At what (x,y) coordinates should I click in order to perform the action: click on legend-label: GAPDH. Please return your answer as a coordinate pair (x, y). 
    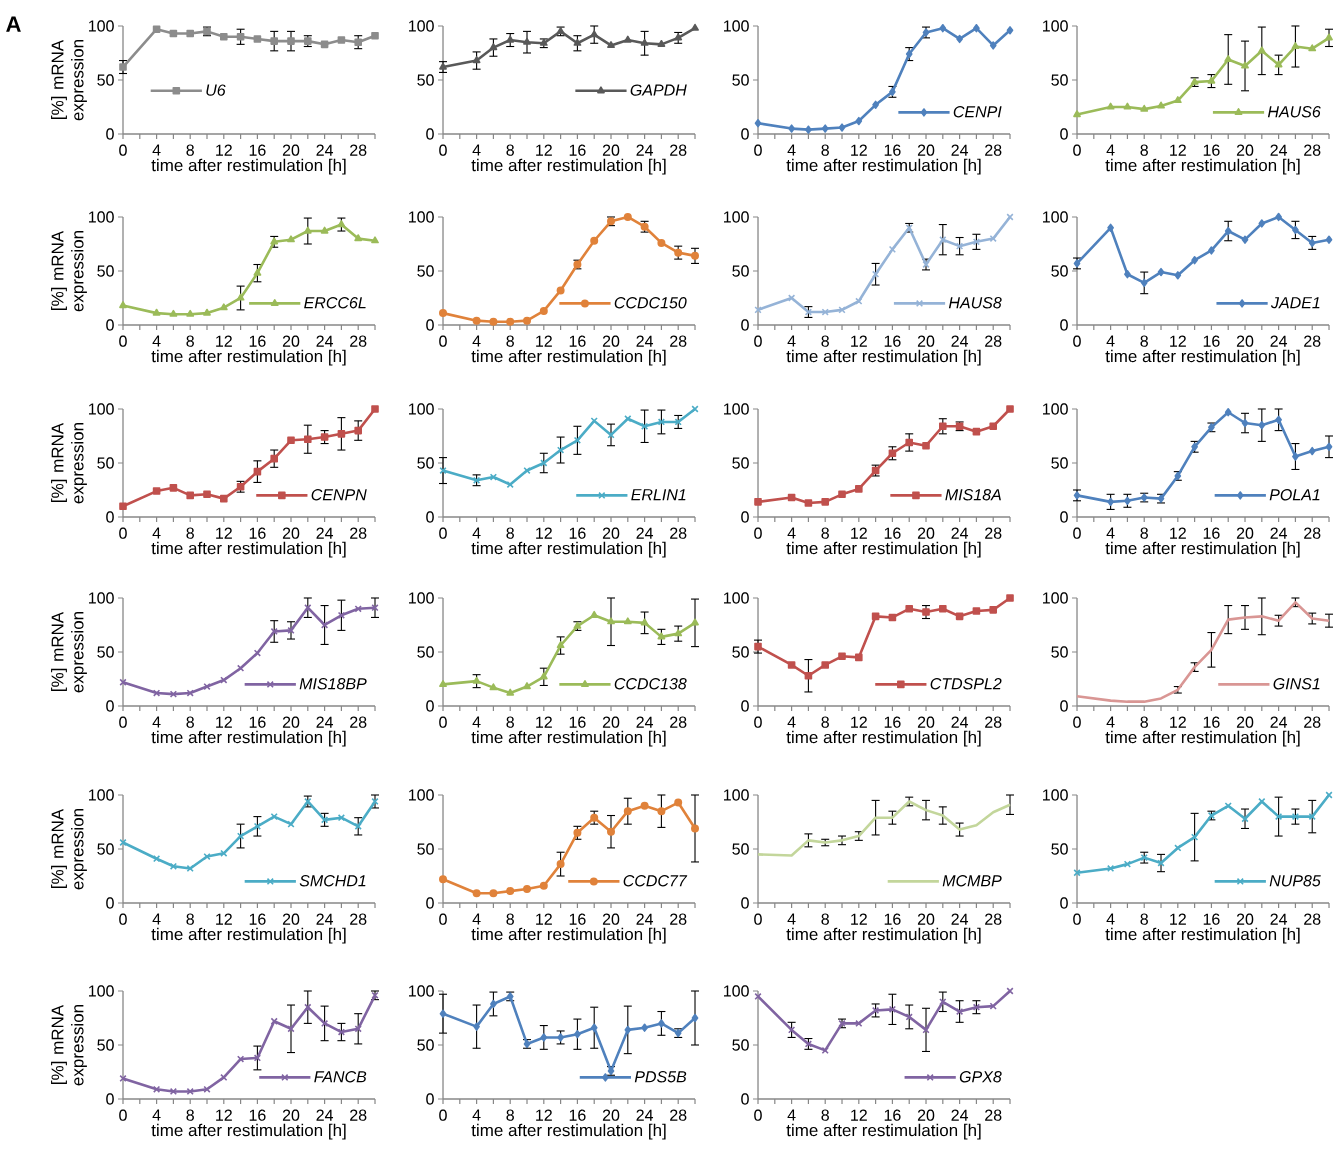
    Looking at the image, I should click on (658, 90).